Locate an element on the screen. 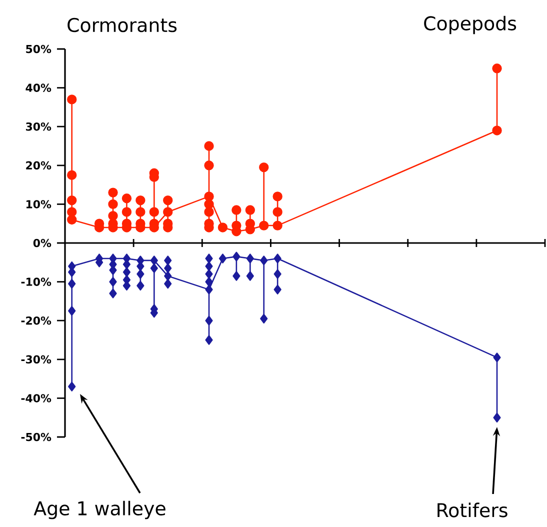 This screenshot has height=527, width=547. y-tick-label: 40% is located at coordinates (39, 88).